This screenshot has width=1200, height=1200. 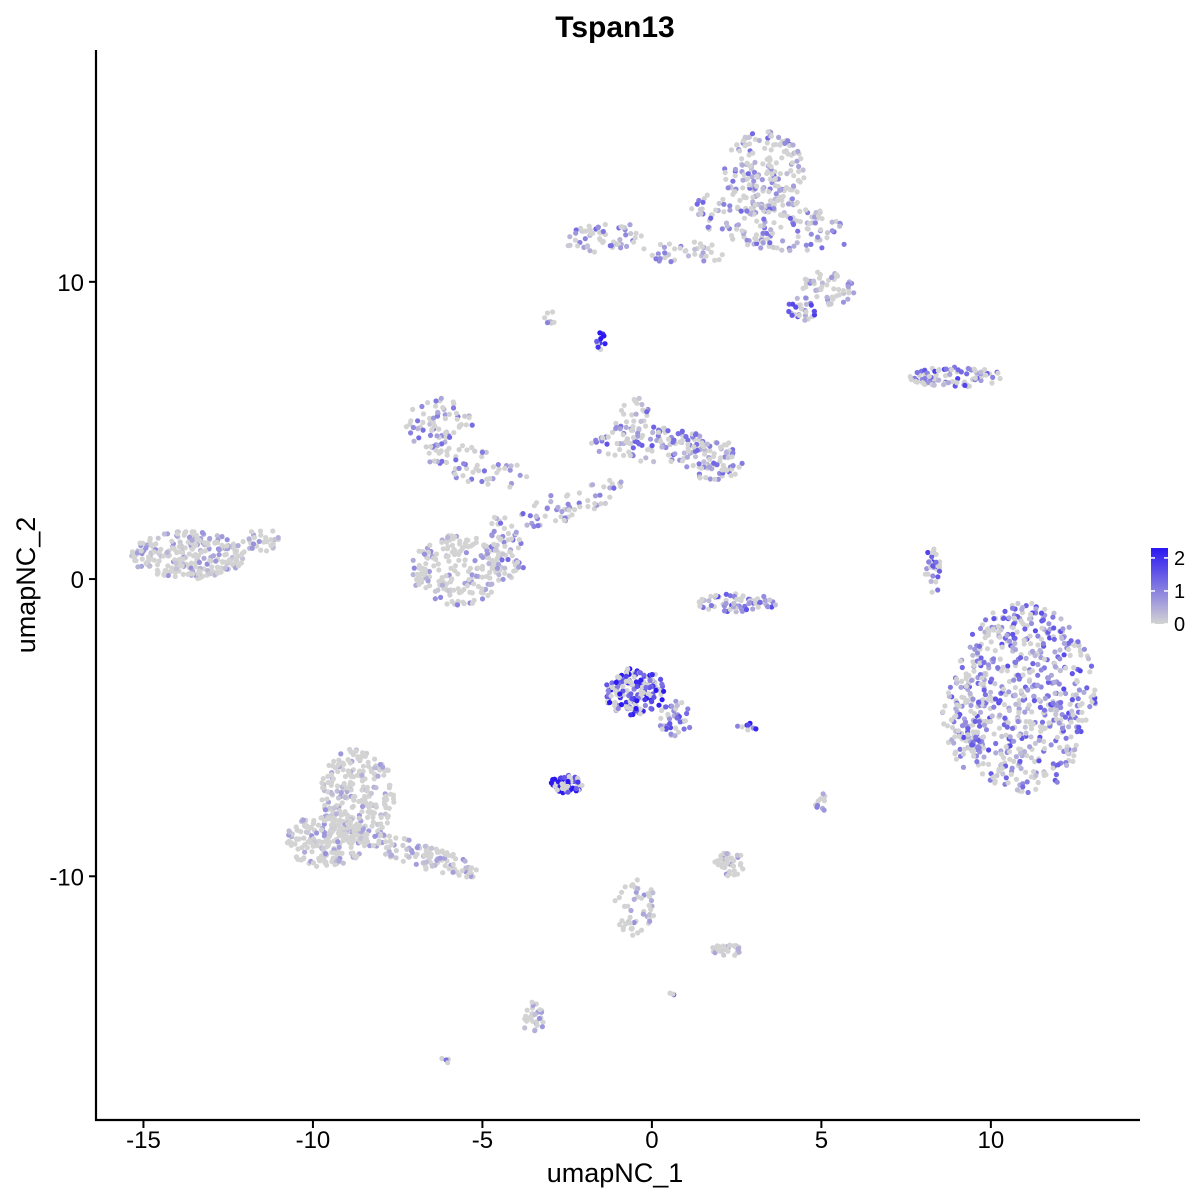 What do you see at coordinates (1168, 592) in the screenshot?
I see `colorbar-legend: 0 1 2` at bounding box center [1168, 592].